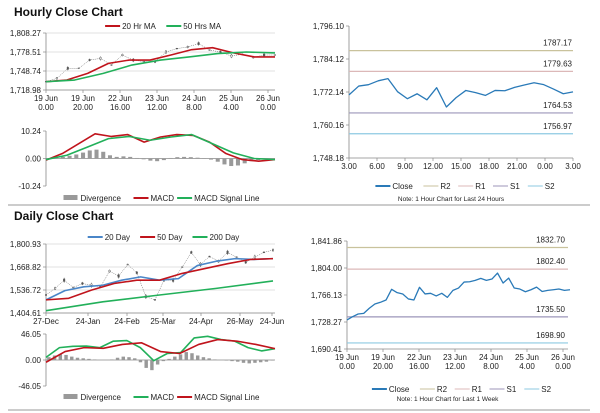 The width and height of the screenshot is (600, 413). What do you see at coordinates (557, 105) in the screenshot?
I see `level-label-s1: 1764.53` at bounding box center [557, 105].